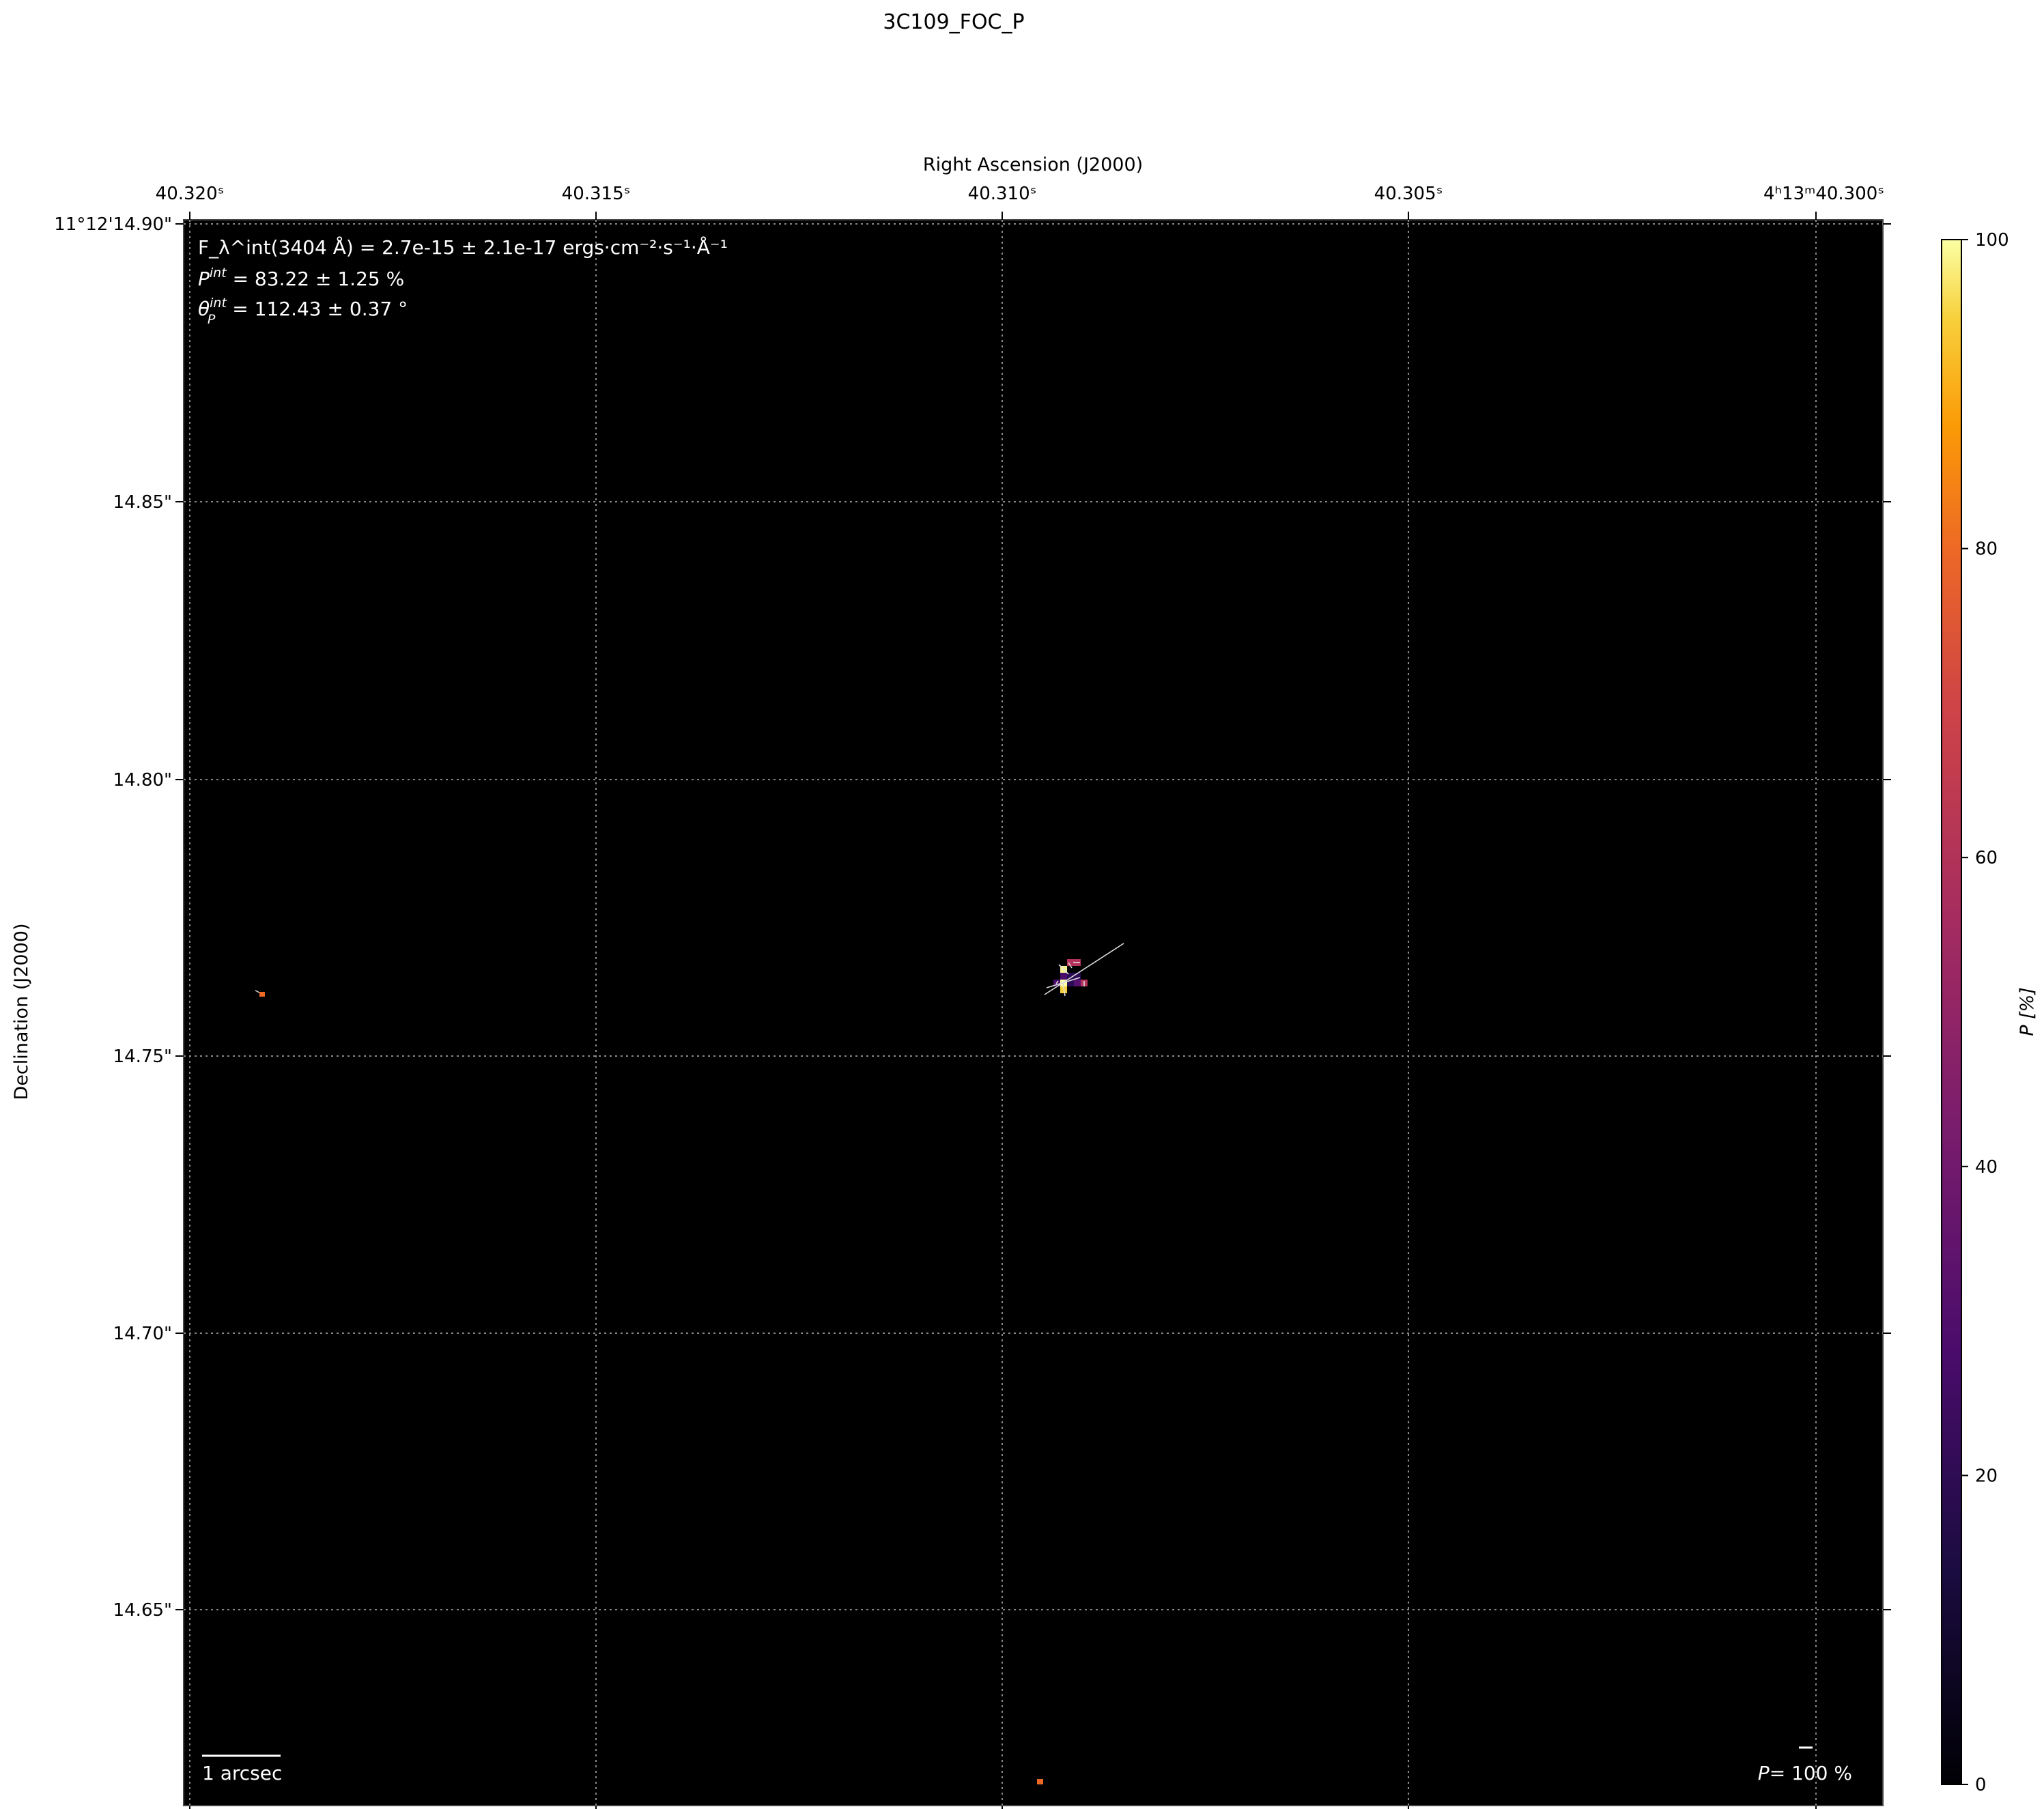 Image resolution: width=2044 pixels, height=1809 pixels. I want to click on polarization-annotation: Pint = 83.22 ± 1.25 %, so click(301, 278).